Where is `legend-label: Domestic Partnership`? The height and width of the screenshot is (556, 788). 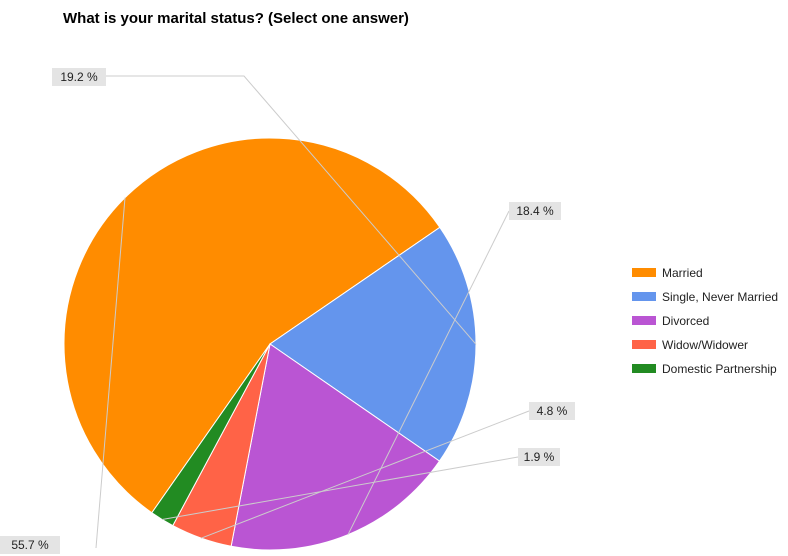 legend-label: Domestic Partnership is located at coordinates (719, 368).